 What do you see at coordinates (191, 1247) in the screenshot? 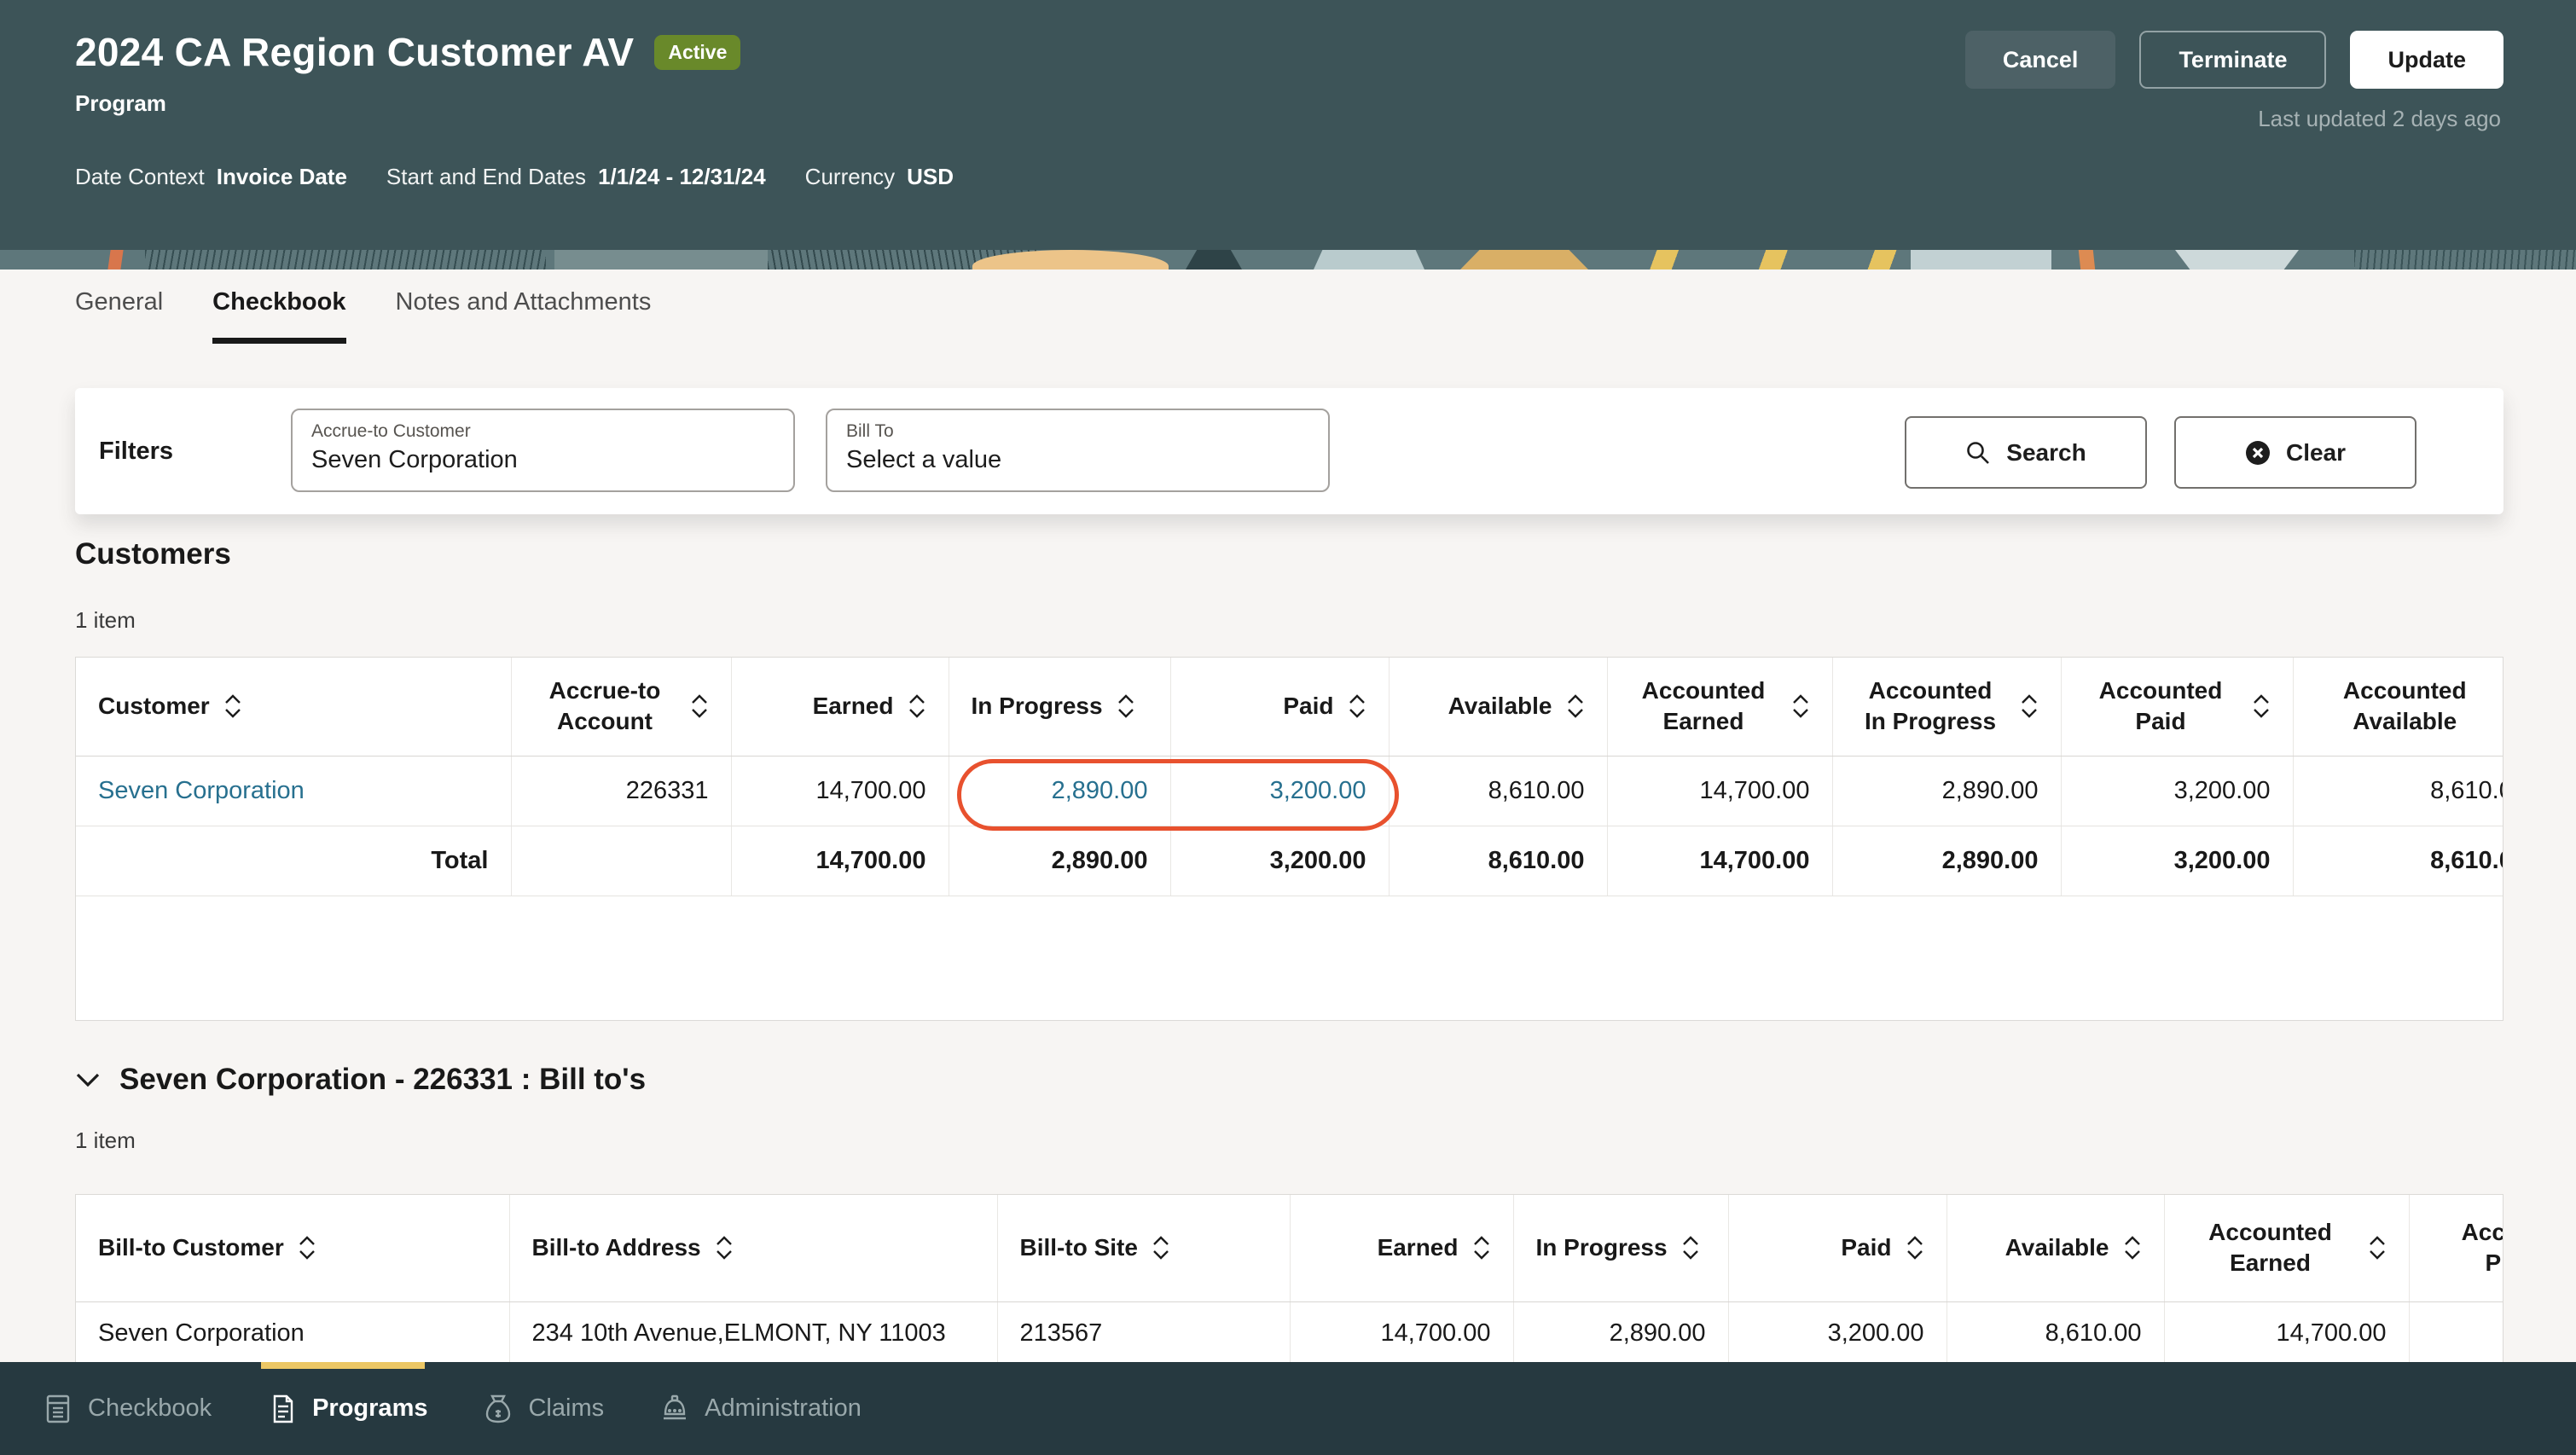
I see `col-billto-customer: Bill-to Customer` at bounding box center [191, 1247].